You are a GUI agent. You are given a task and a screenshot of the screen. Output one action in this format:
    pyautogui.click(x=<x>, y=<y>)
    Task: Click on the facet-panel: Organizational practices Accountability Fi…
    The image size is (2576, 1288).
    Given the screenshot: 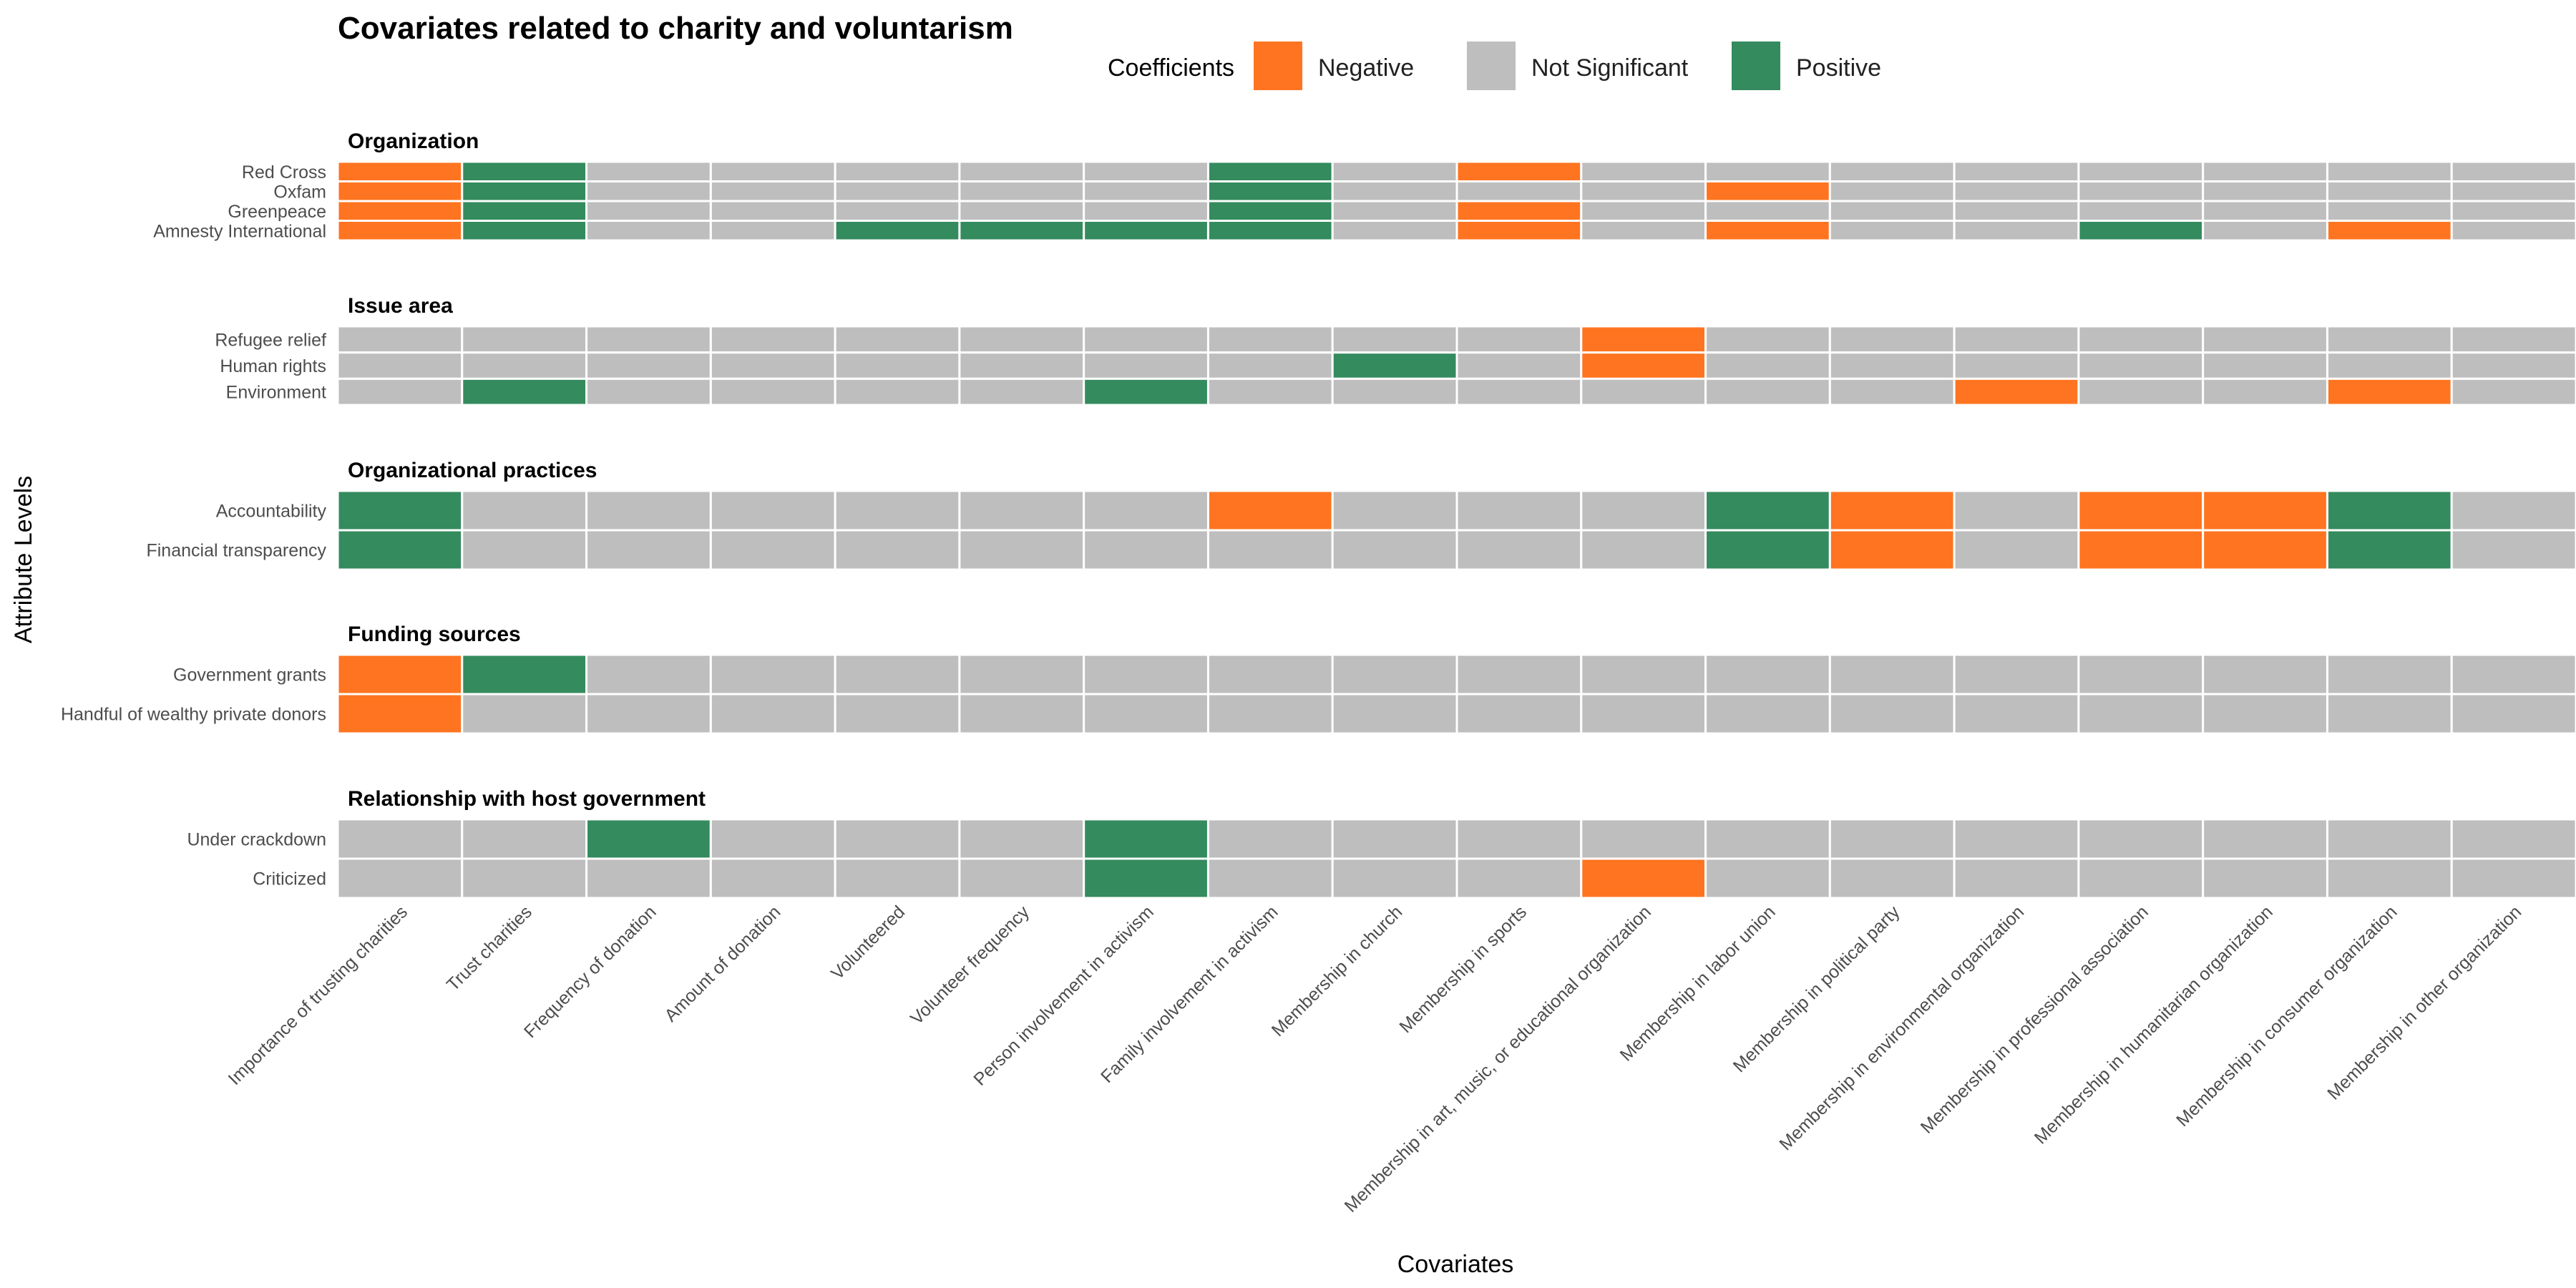 What is the action you would take?
    pyautogui.click(x=1361, y=515)
    